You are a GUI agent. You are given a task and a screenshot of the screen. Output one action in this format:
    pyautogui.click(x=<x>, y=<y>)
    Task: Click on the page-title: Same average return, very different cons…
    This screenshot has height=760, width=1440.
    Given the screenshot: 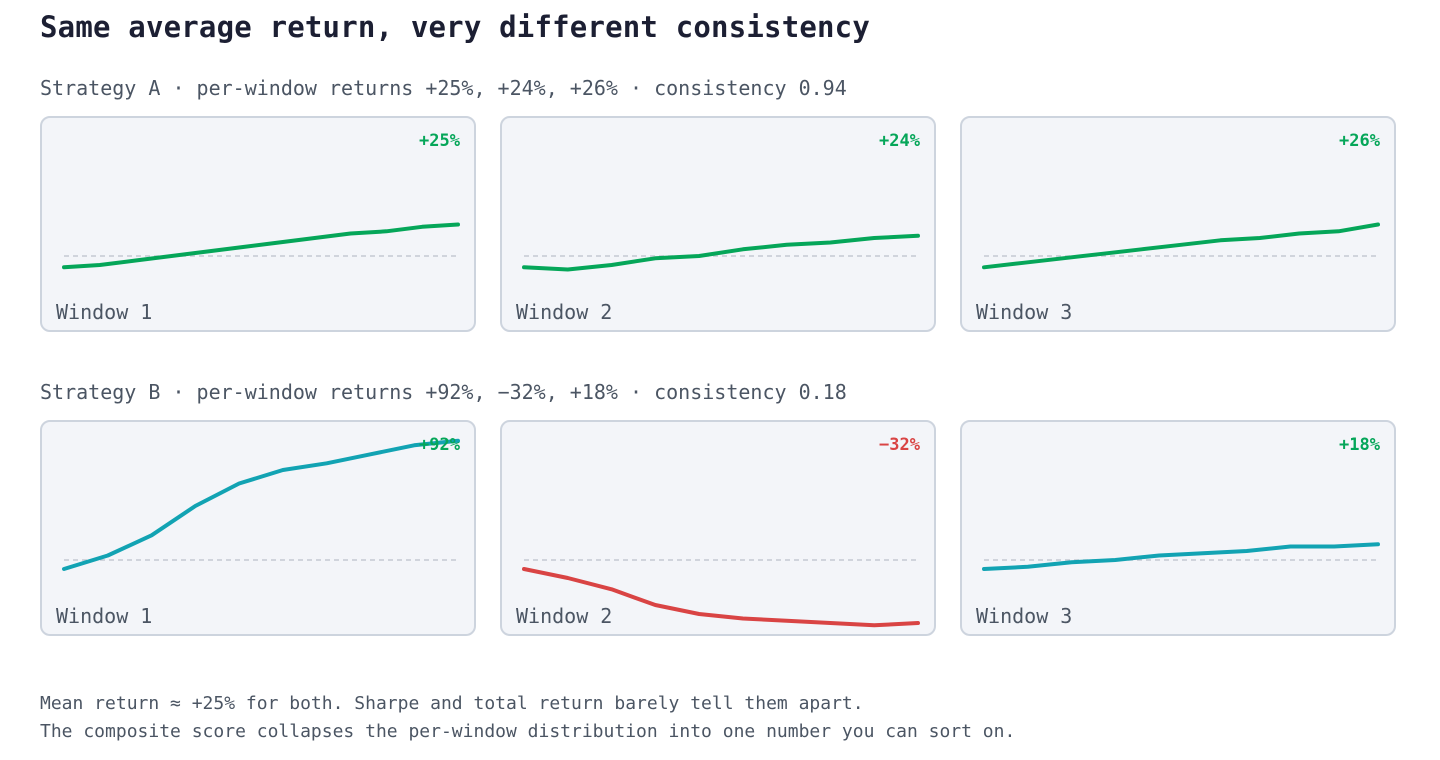 What is the action you would take?
    pyautogui.click(x=455, y=27)
    